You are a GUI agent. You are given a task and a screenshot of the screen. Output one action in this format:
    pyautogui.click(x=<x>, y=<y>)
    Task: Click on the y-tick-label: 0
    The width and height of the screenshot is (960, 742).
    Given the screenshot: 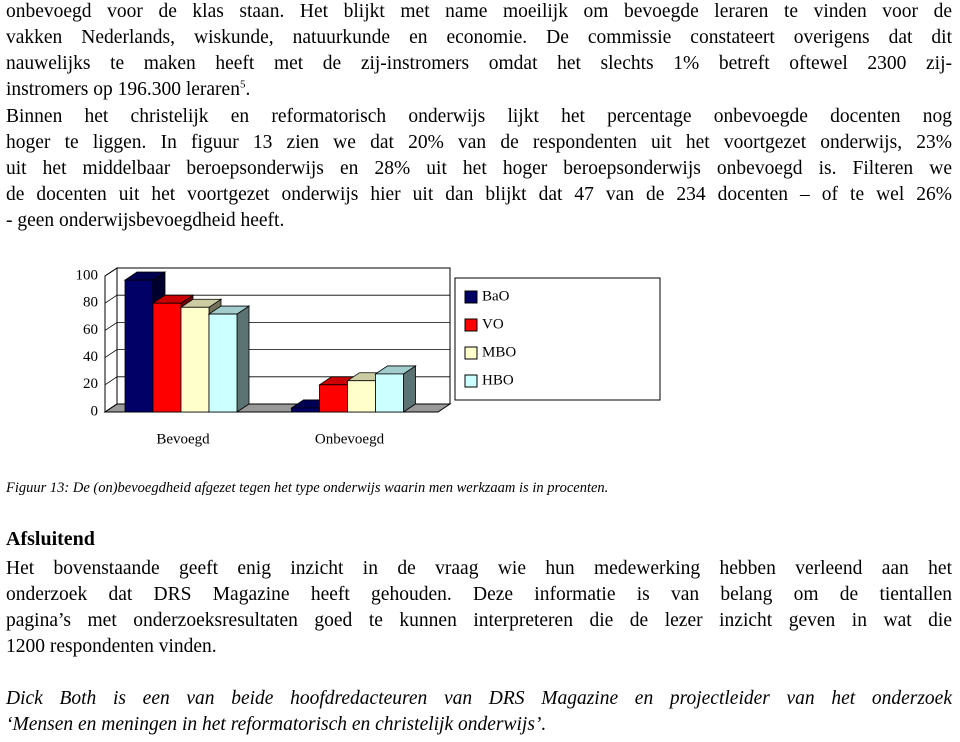 What is the action you would take?
    pyautogui.click(x=95, y=411)
    